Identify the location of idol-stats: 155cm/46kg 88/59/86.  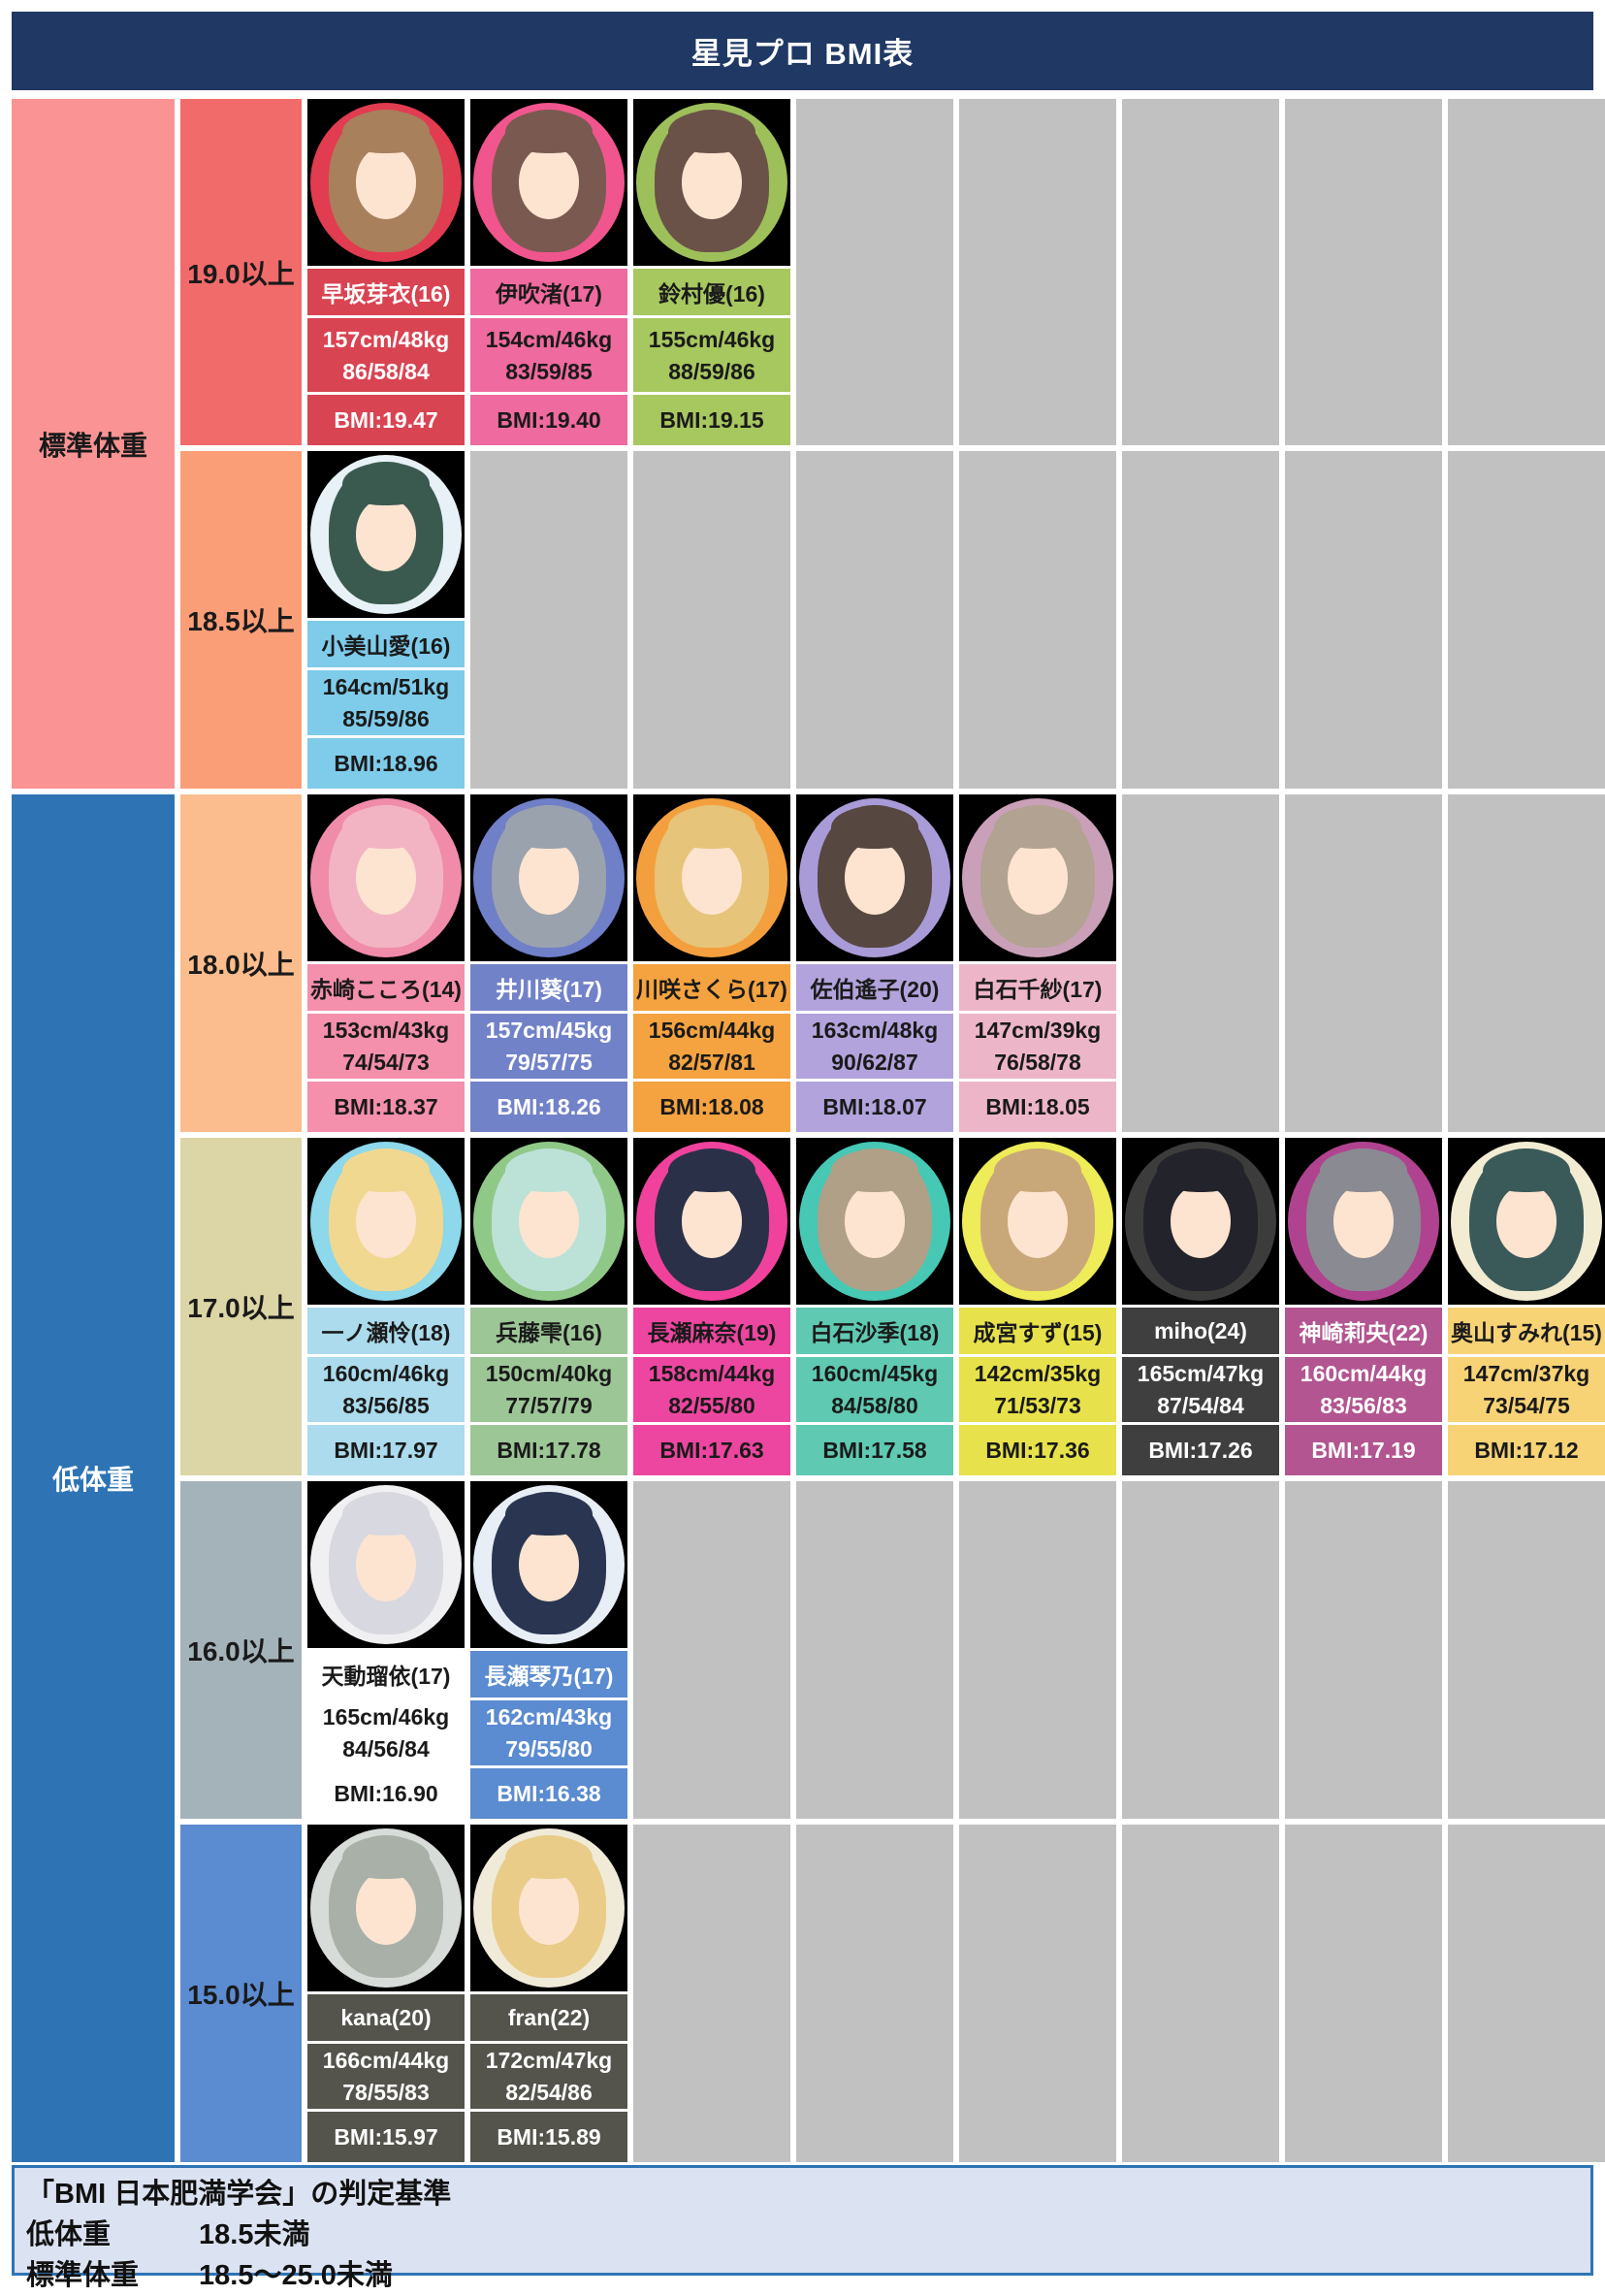
(712, 355).